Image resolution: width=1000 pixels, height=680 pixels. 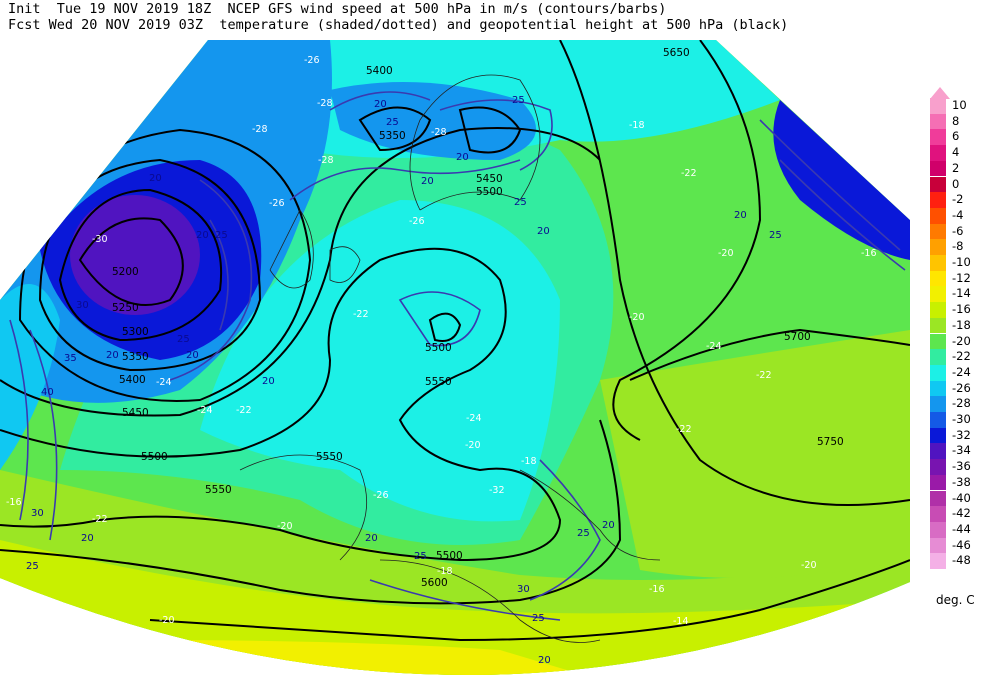 What do you see at coordinates (963, 231) in the screenshot?
I see `legend-entry: -6` at bounding box center [963, 231].